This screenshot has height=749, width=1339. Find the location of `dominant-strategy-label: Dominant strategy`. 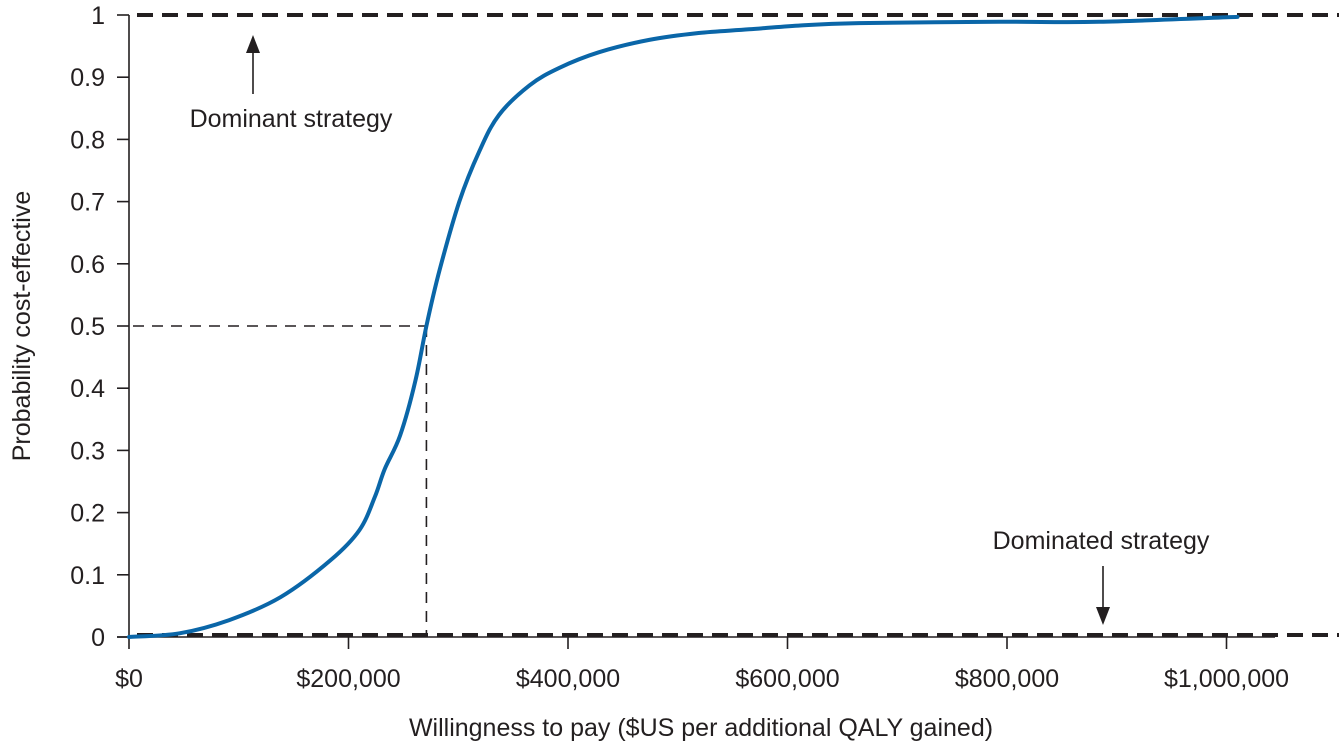

dominant-strategy-label: Dominant strategy is located at coordinates (291, 119).